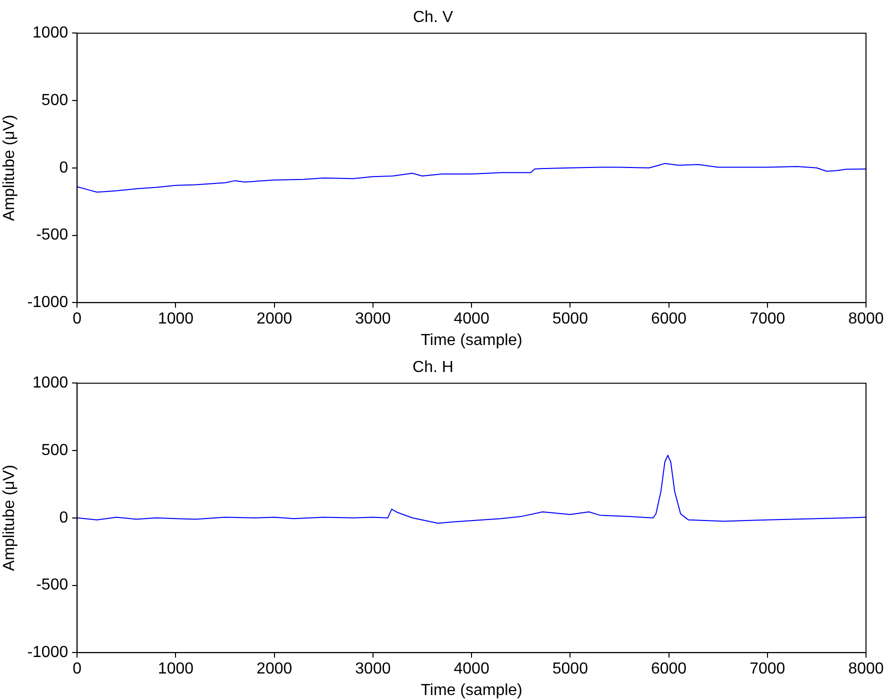 The image size is (896, 700). Describe the element at coordinates (433, 367) in the screenshot. I see `chart-title: Ch. H` at that location.